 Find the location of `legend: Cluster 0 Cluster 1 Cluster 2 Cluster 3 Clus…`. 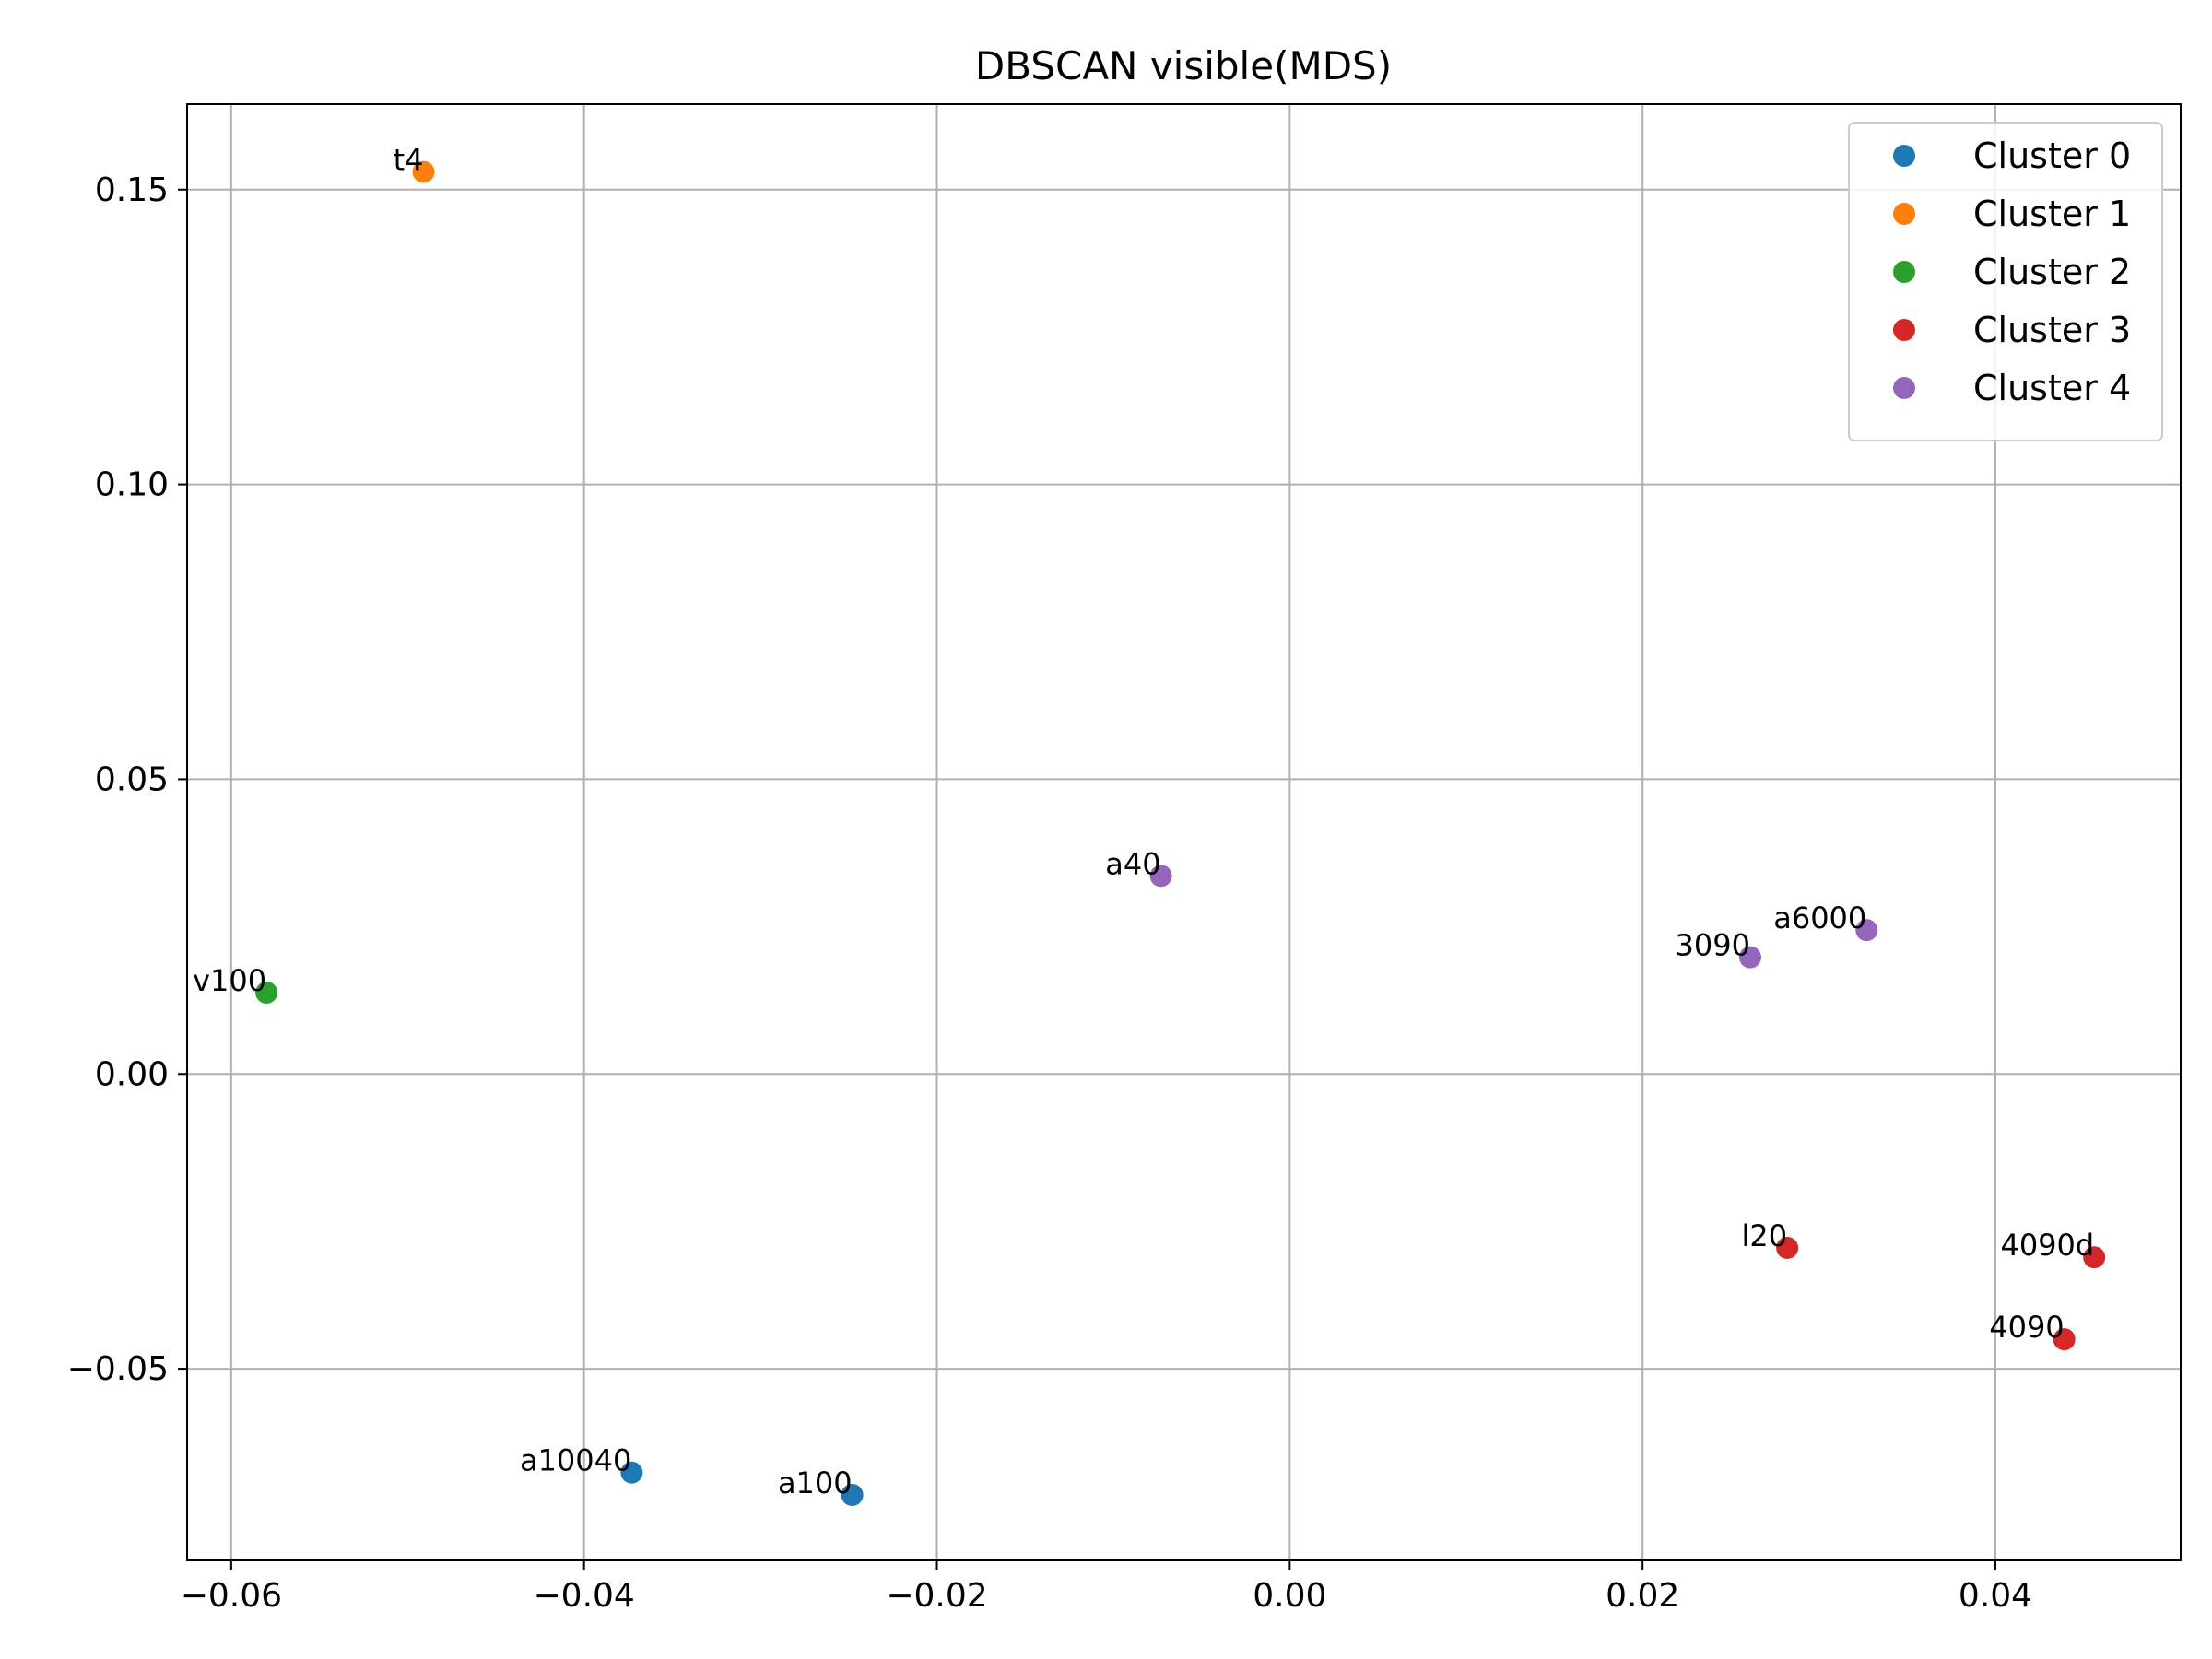

legend: Cluster 0 Cluster 1 Cluster 2 Cluster 3 Clus… is located at coordinates (2005, 281).